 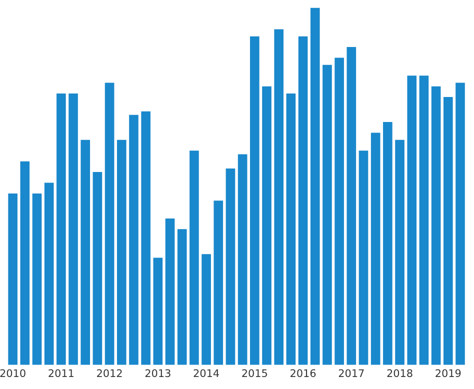 I want to click on x-tick-label: 2015, so click(x=255, y=373).